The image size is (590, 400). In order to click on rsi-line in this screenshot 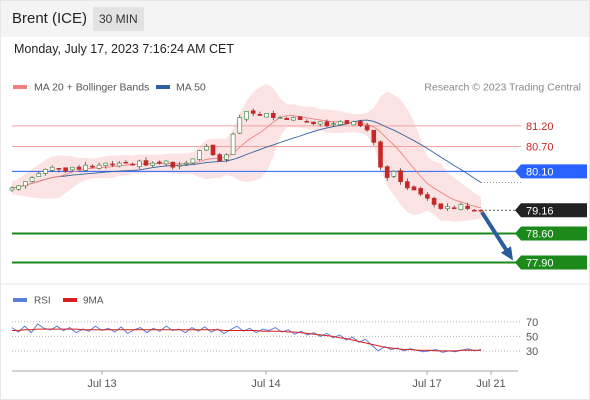, I will do `click(246, 338)`.